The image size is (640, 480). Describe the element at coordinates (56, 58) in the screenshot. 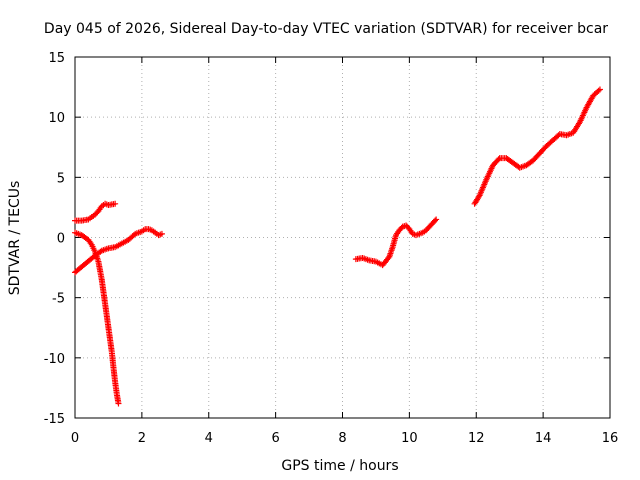

I see `y-tick-label: 15` at that location.